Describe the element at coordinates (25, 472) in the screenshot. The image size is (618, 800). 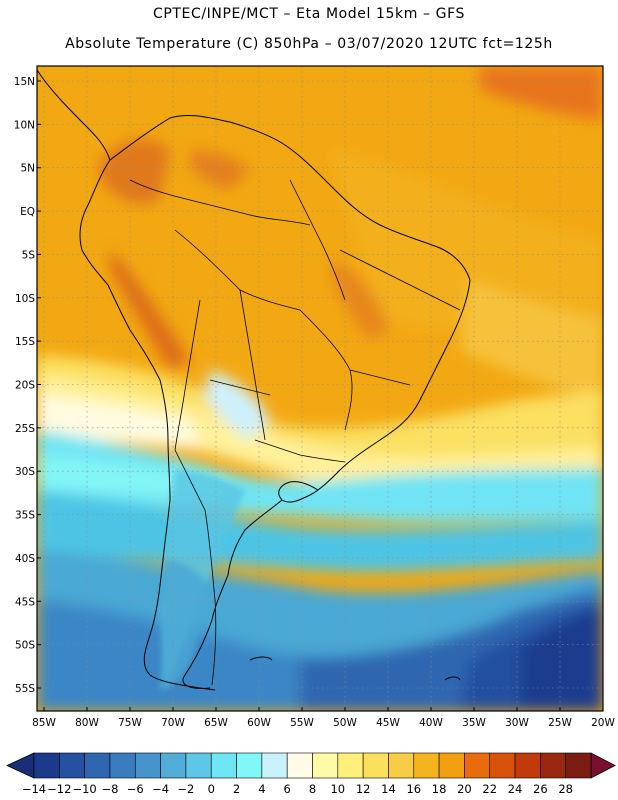
I see `lat-label: 30S` at that location.